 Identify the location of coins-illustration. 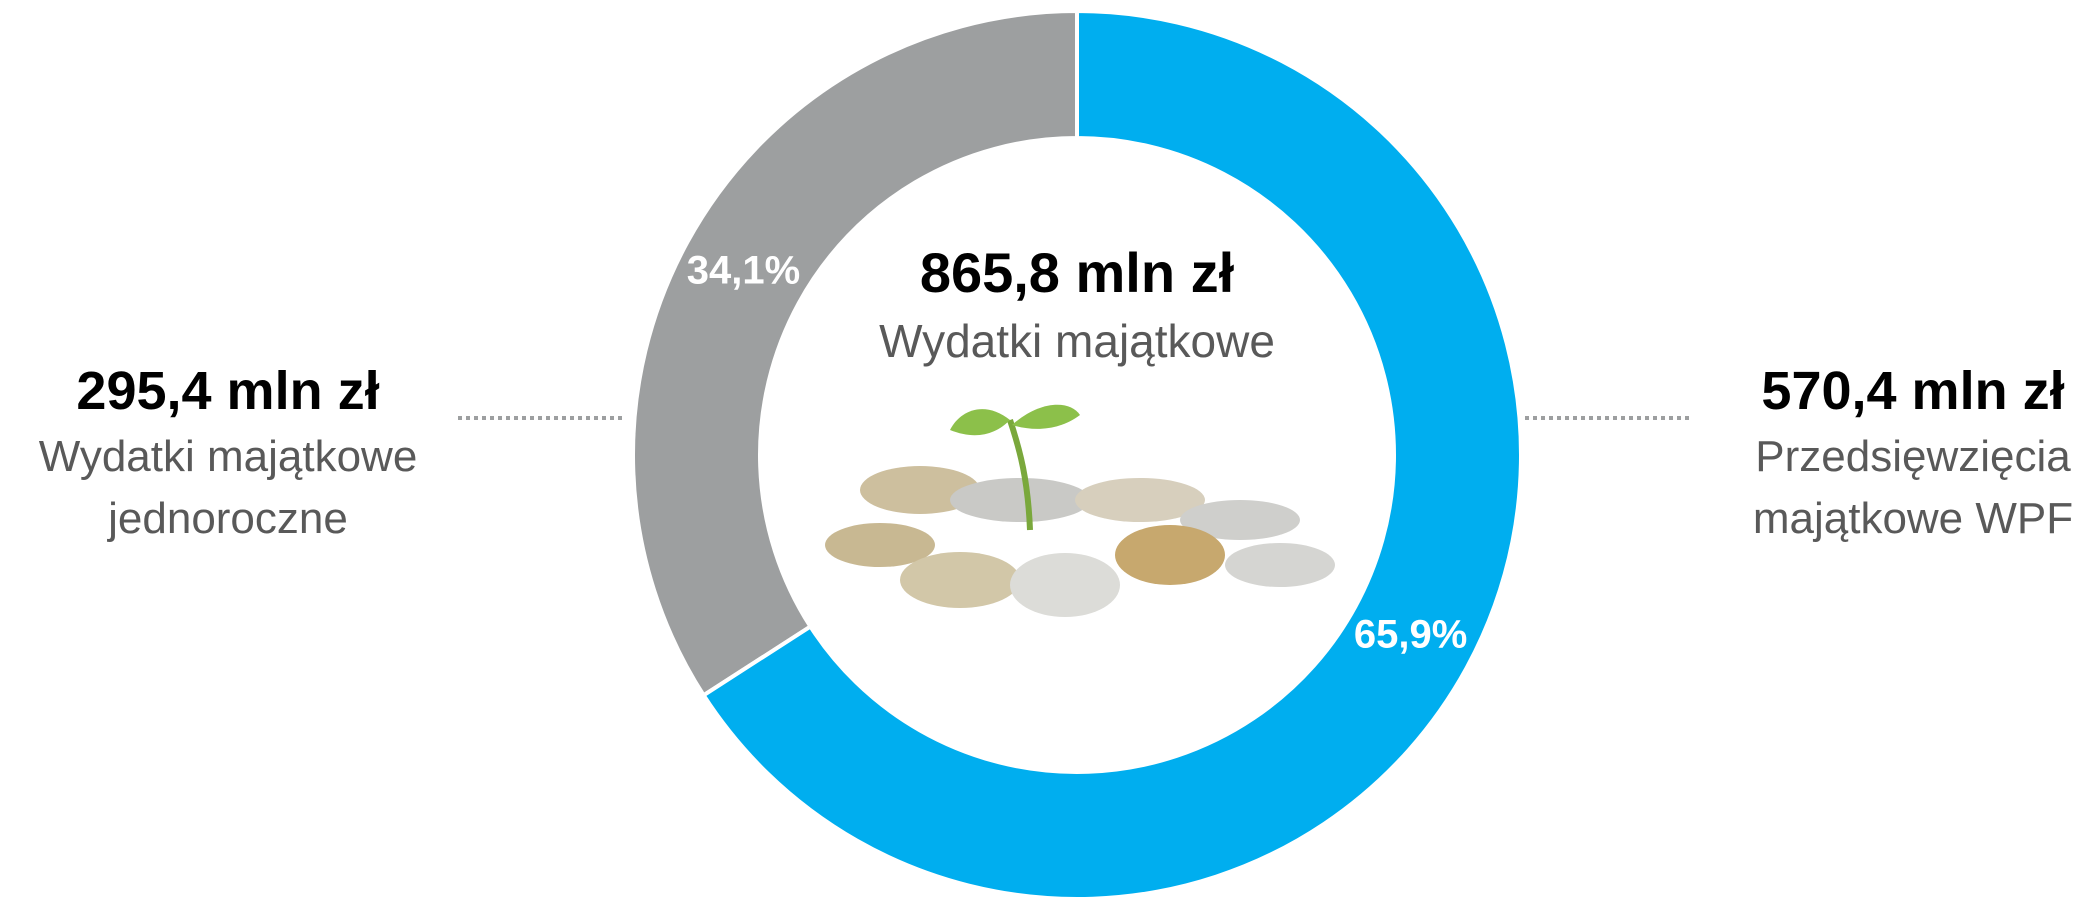
(1080, 510).